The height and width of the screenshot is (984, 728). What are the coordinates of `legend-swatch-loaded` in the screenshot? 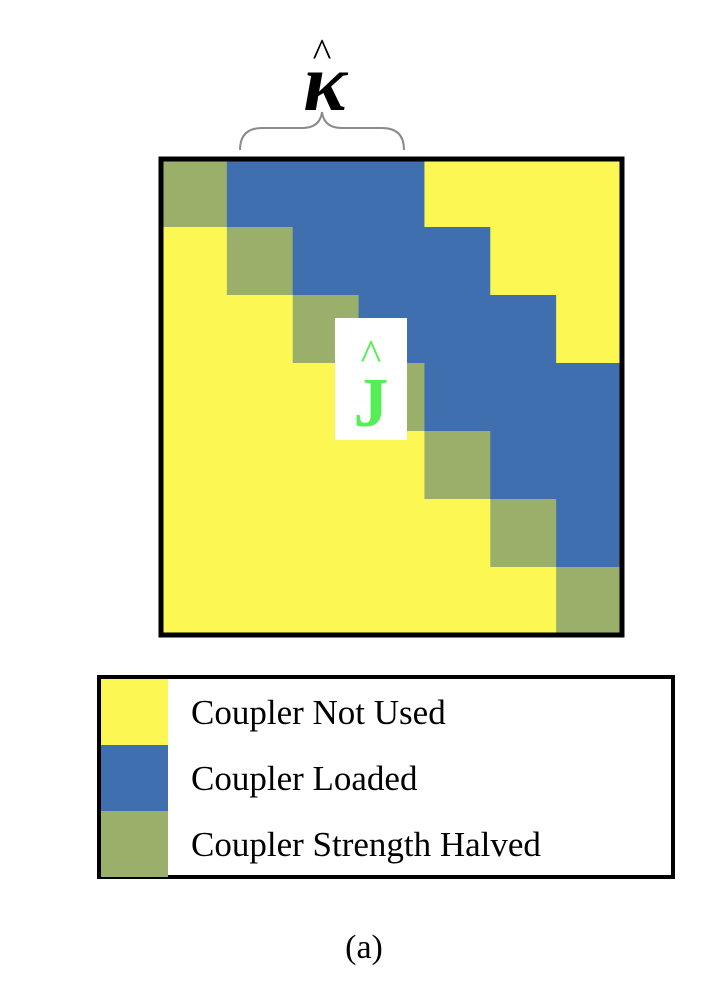 It's located at (134, 778).